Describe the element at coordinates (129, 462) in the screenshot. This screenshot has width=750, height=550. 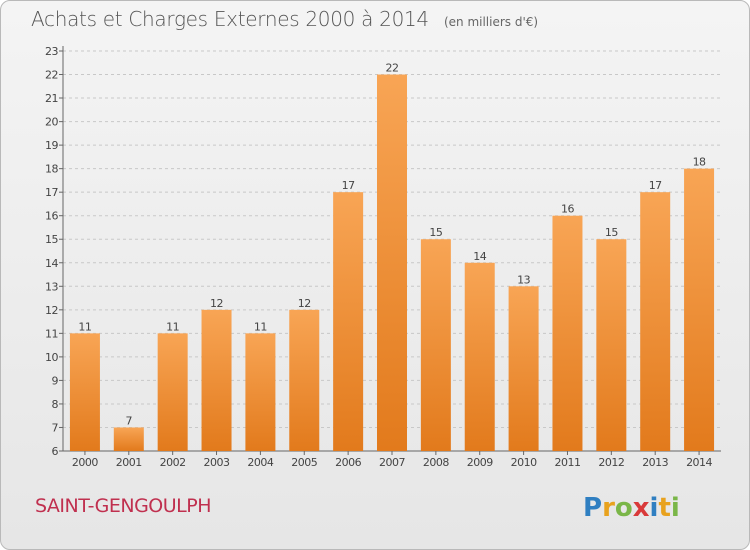
I see `x-tick-label: 2001` at that location.